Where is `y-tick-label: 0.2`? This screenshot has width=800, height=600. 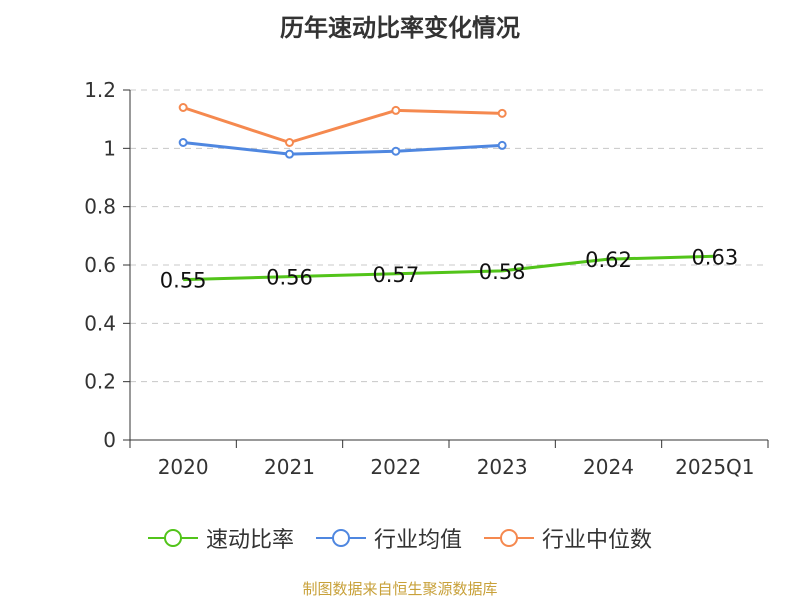 y-tick-label: 0.2 is located at coordinates (100, 382).